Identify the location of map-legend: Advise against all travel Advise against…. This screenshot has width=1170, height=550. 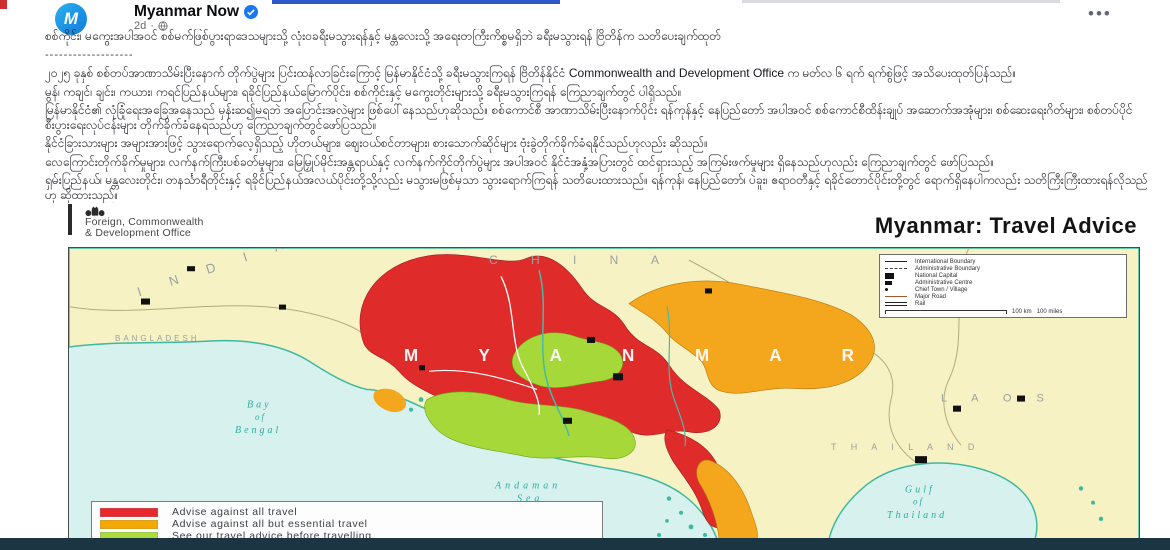
(347, 520).